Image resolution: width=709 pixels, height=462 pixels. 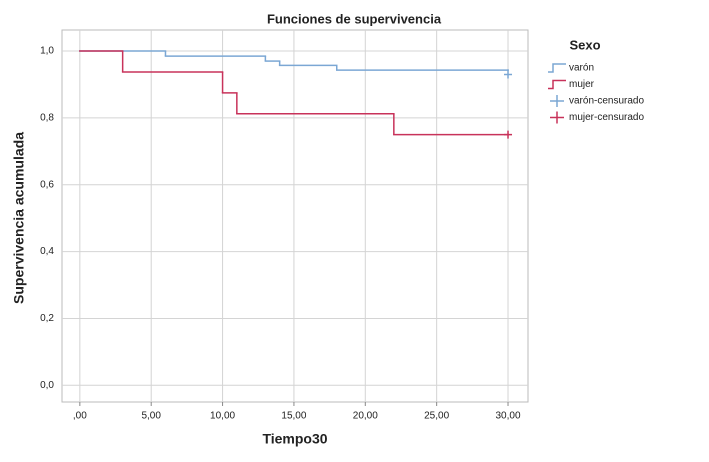 I want to click on y-tick-label: 0,0, so click(x=47, y=385).